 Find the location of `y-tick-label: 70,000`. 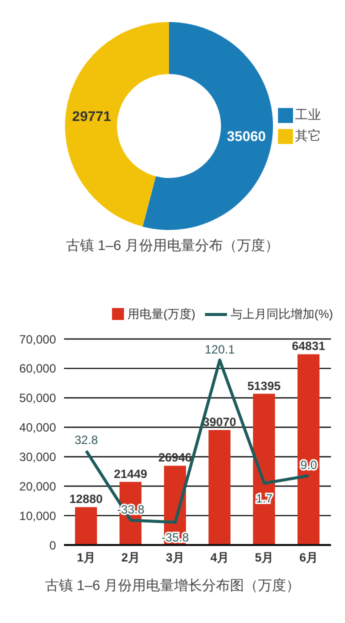

y-tick-label: 70,000 is located at coordinates (37, 339).